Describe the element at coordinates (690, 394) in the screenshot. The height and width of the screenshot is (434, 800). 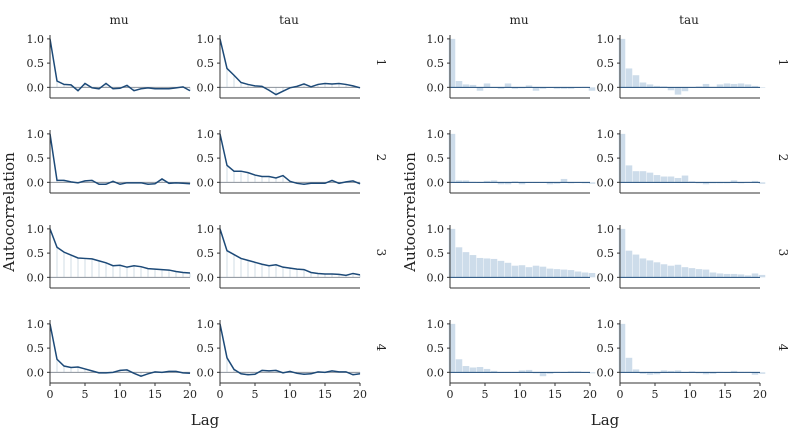
I see `x-tick-label: 10` at that location.